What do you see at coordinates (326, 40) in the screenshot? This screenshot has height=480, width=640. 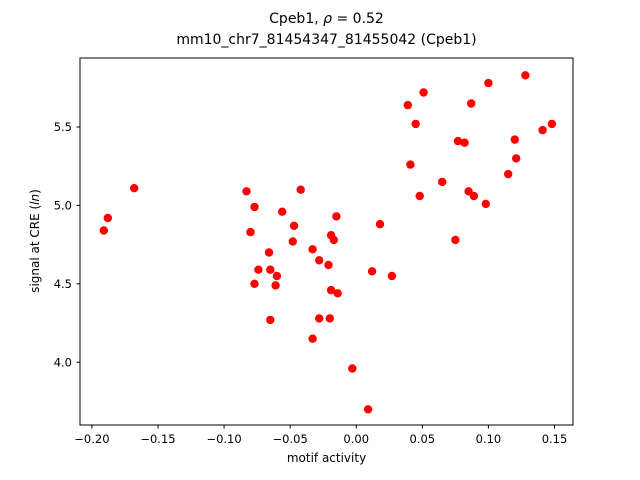 I see `chart-title-line2: mm10_chr7_81454347_81455042 (Cpeb1)` at bounding box center [326, 40].